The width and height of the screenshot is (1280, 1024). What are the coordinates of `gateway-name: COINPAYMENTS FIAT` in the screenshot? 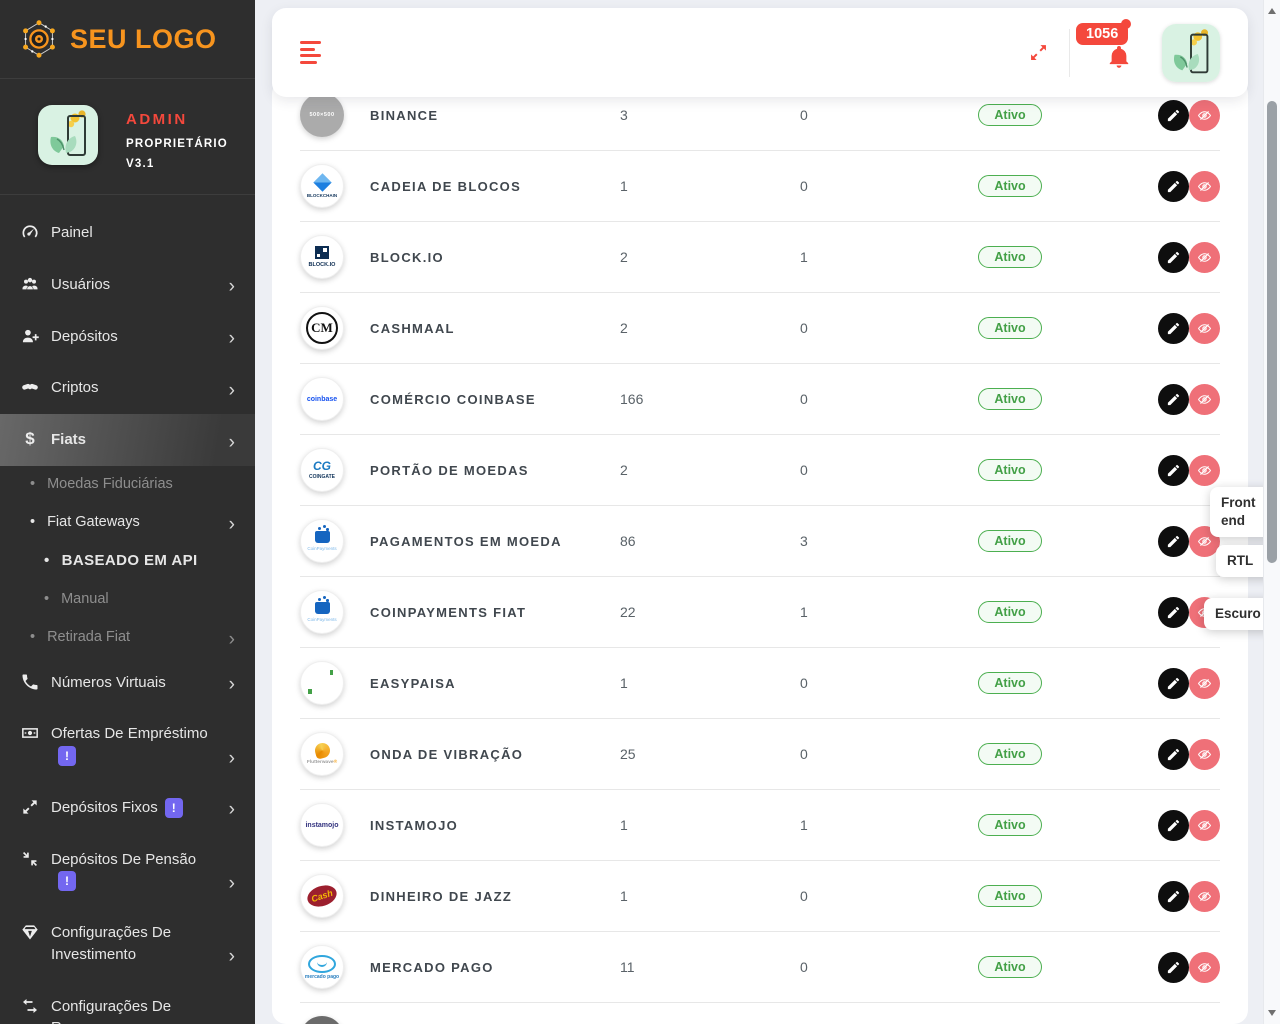 It's located at (448, 612).